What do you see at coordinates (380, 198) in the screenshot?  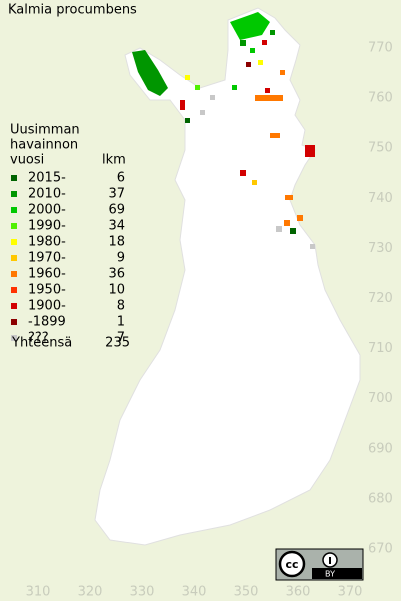 I see `northing-label: 740` at bounding box center [380, 198].